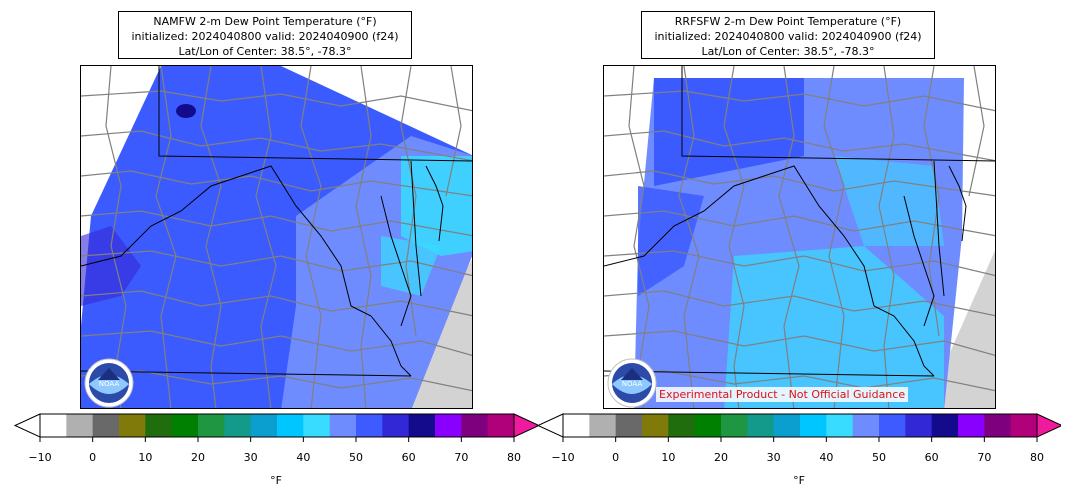 This screenshot has width=1076, height=502. I want to click on right-swath-dark2, so click(671, 241).